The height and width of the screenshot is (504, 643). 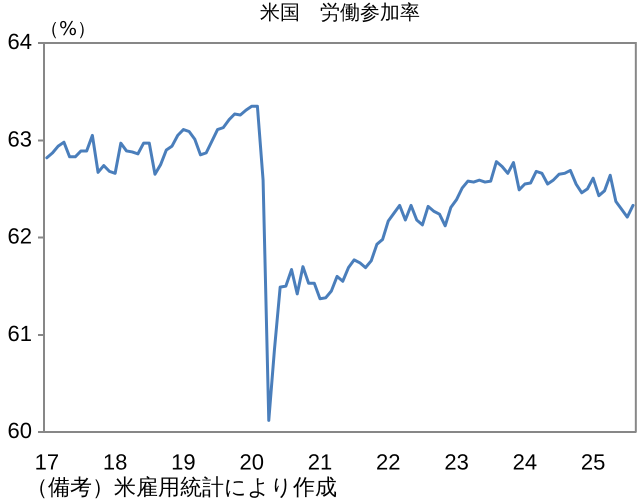 I want to click on x-tick-label: 23, so click(x=456, y=461).